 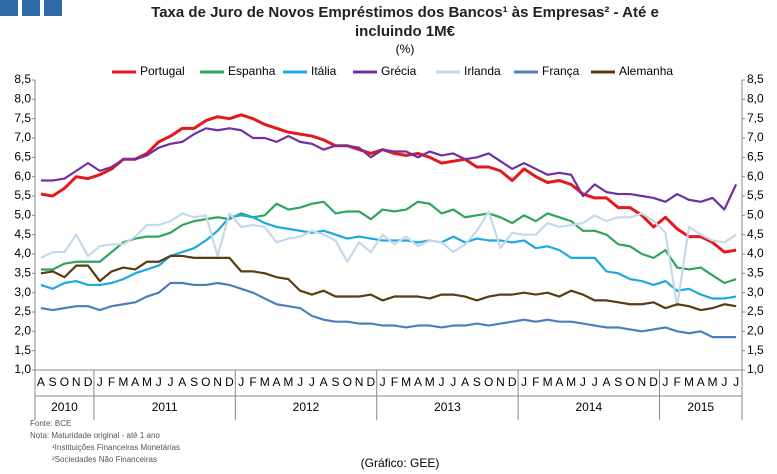 What do you see at coordinates (405, 31) in the screenshot?
I see `chart-title: incluindo 1M€` at bounding box center [405, 31].